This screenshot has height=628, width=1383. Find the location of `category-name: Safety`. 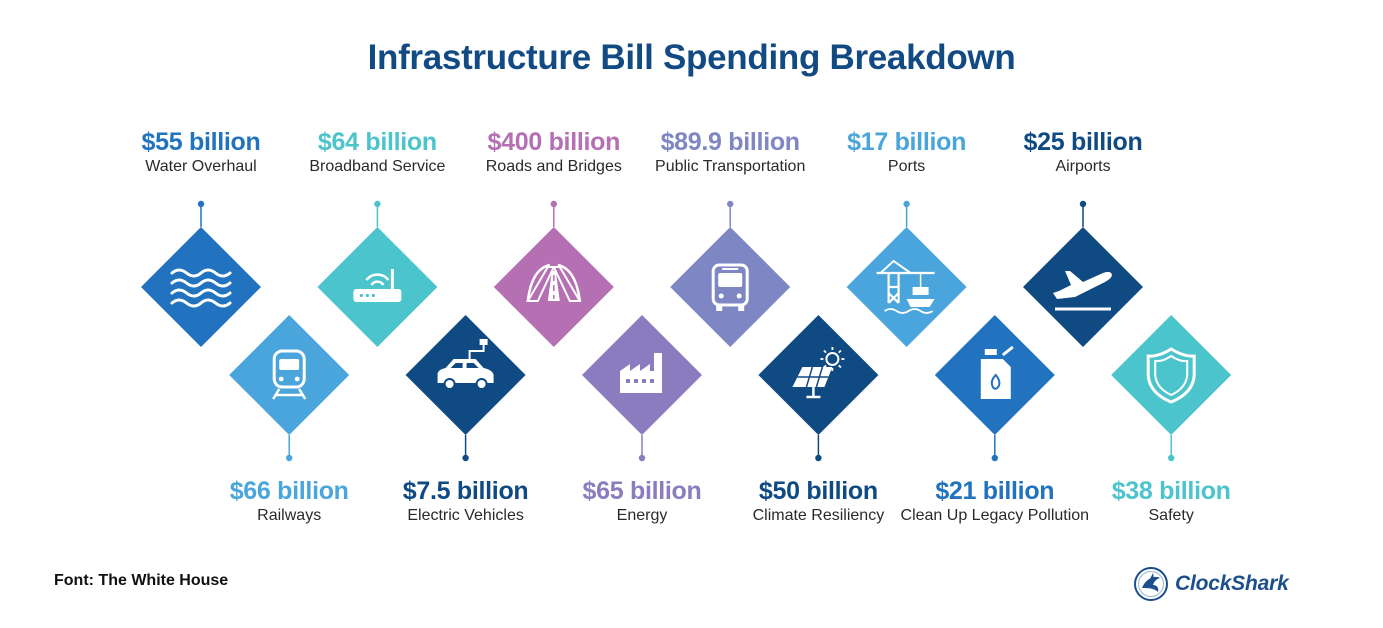

category-name: Safety is located at coordinates (1171, 515).